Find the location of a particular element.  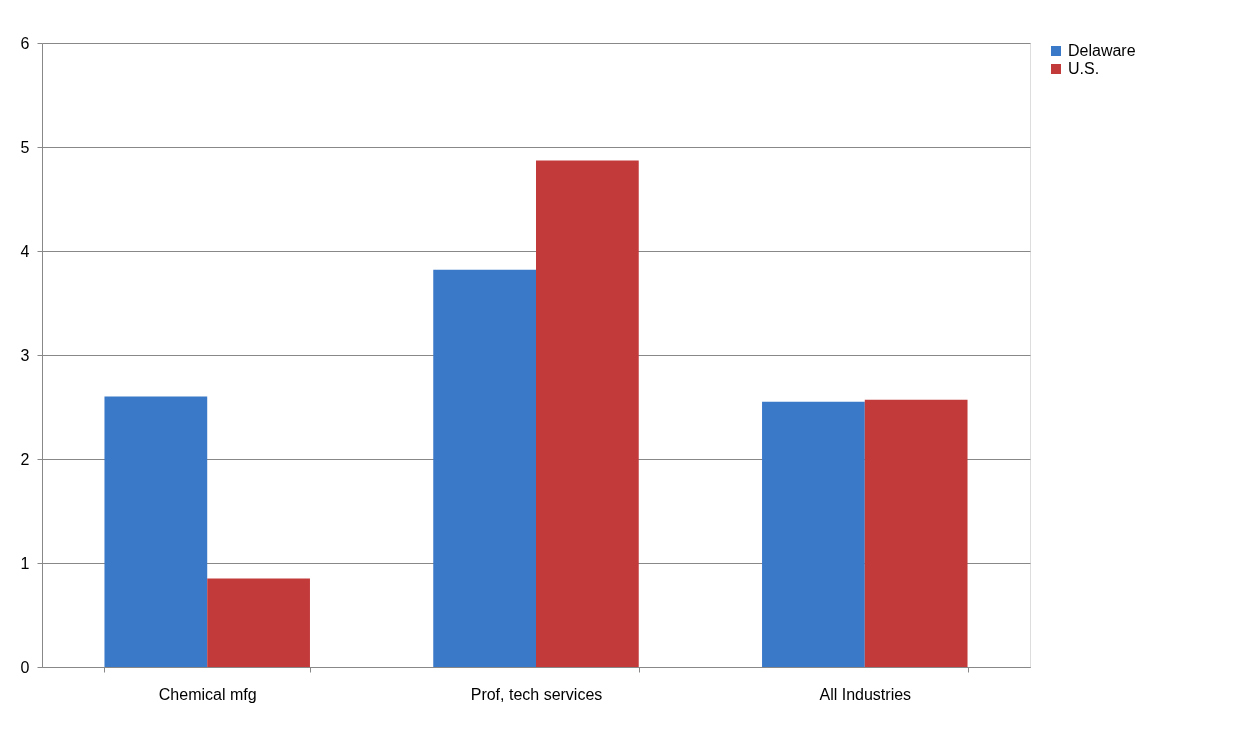

y-tick-label: 2 is located at coordinates (25, 459).